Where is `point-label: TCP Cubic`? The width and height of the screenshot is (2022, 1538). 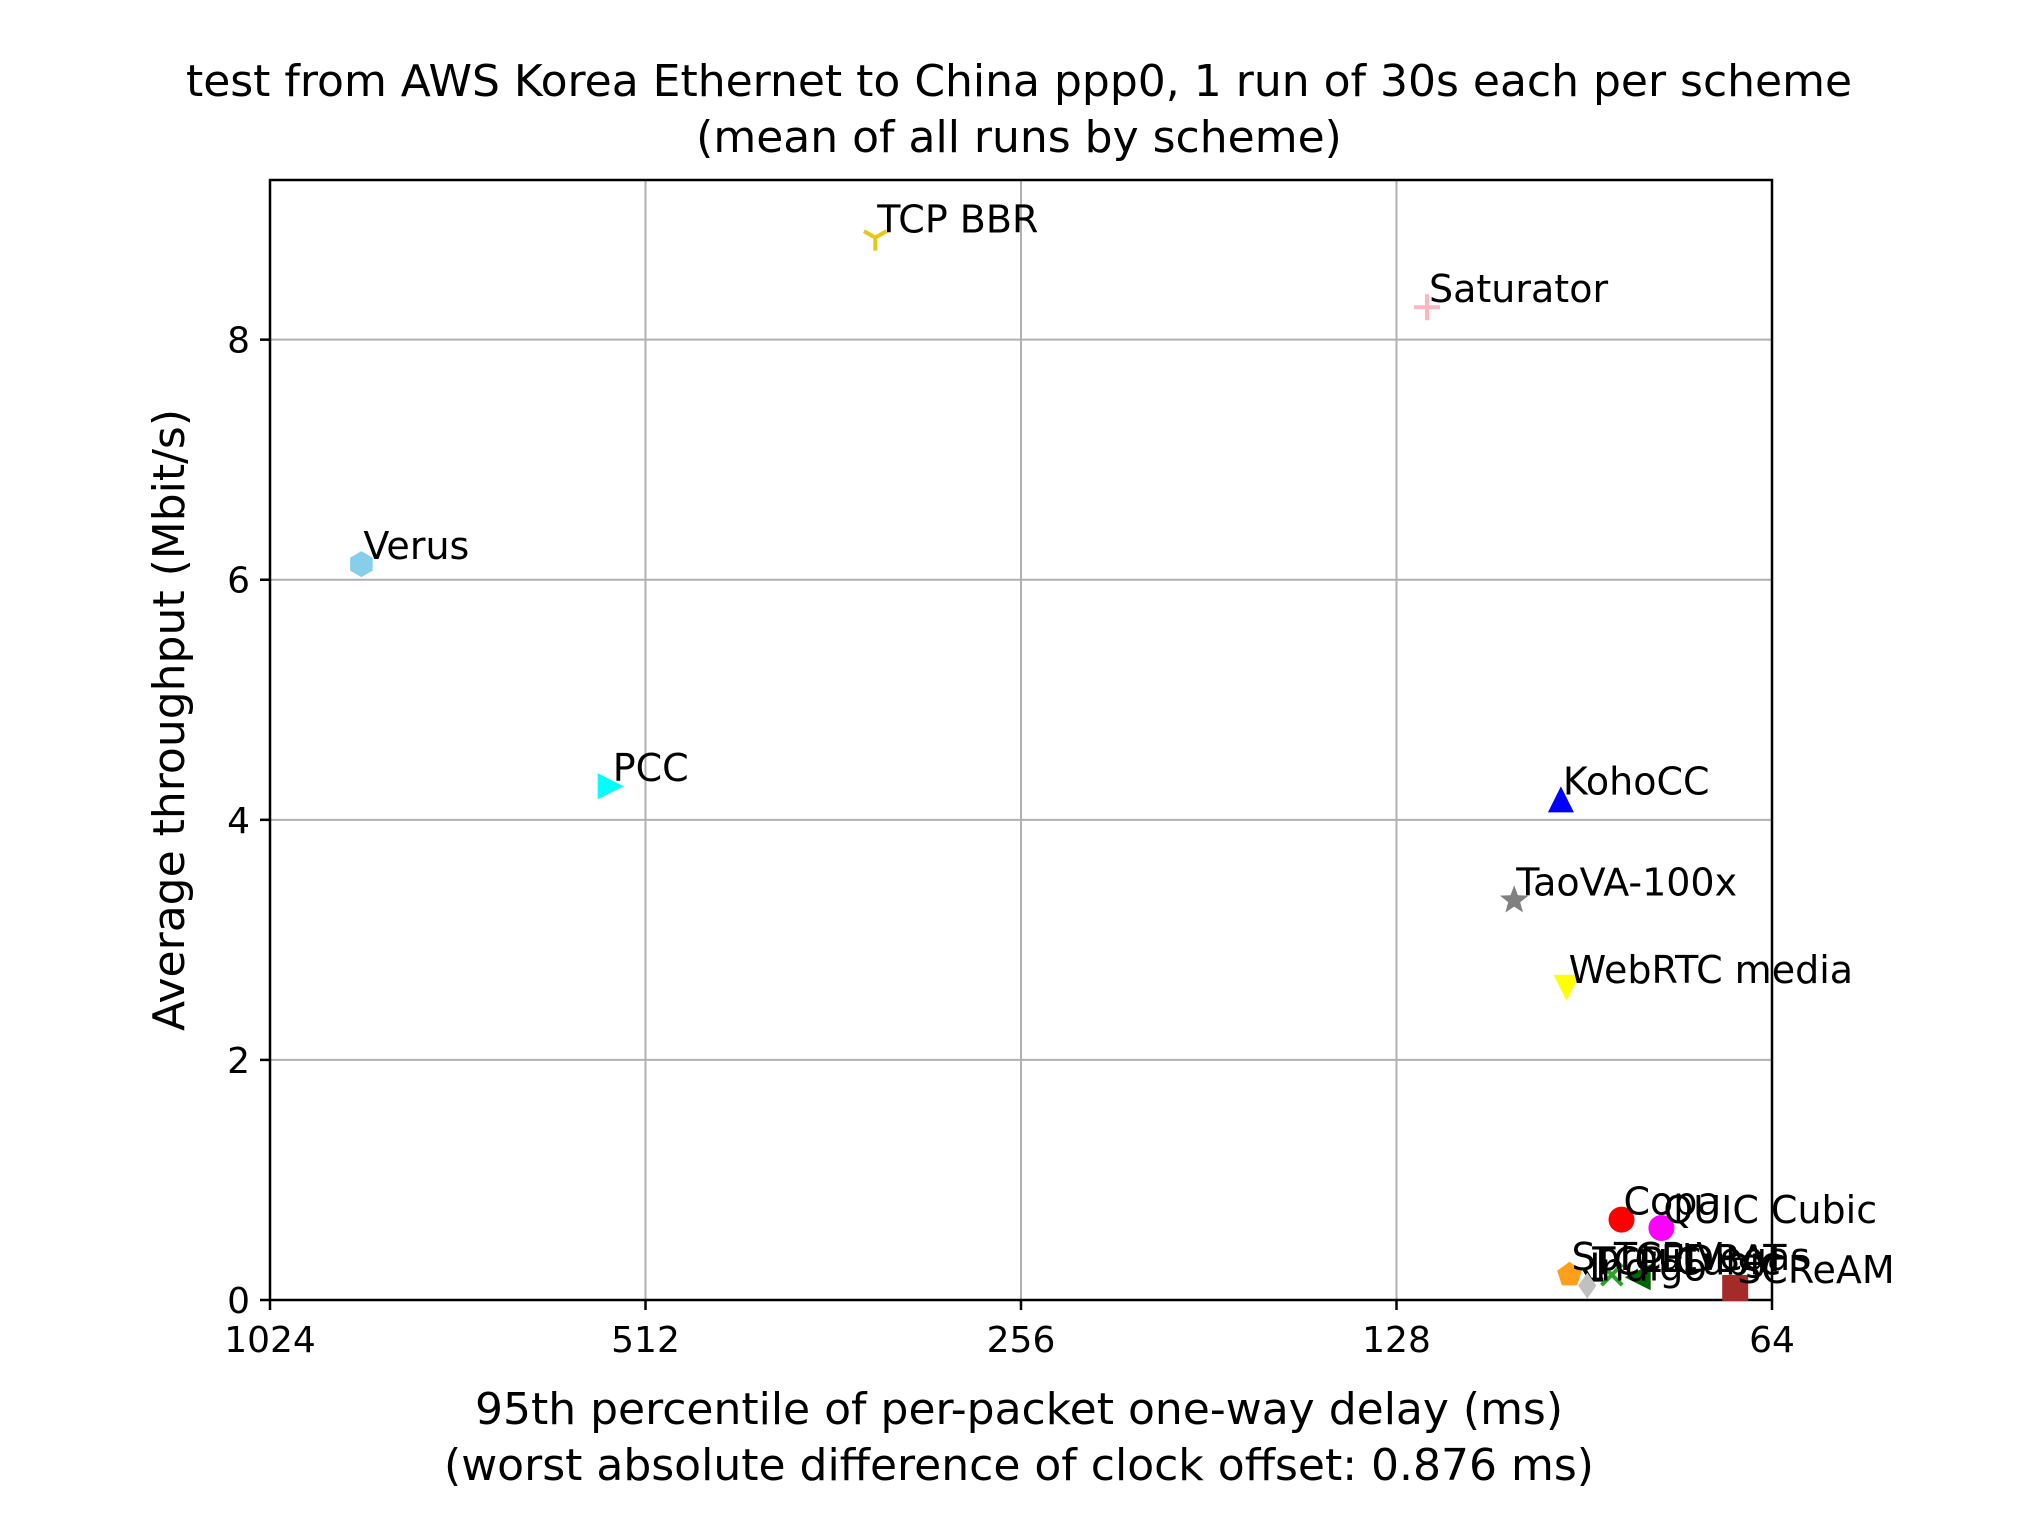 point-label: TCP Cubic is located at coordinates (1686, 1262).